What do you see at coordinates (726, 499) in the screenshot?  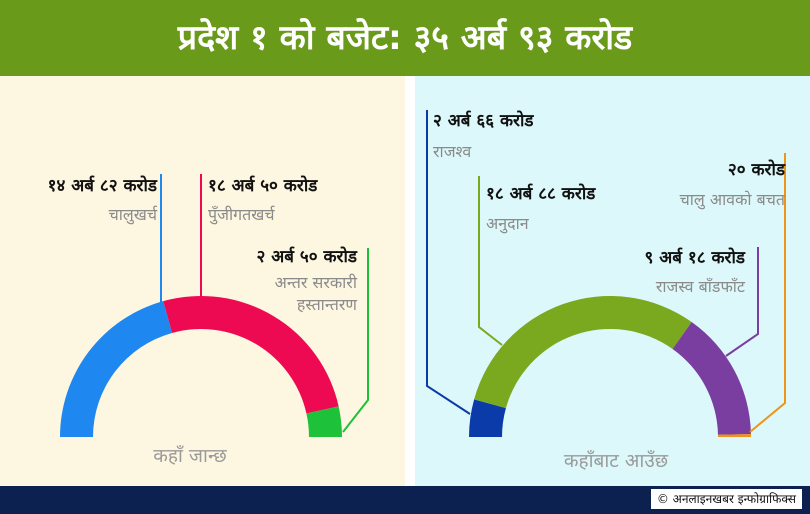 I see `credit-label: © अनलाइनखबर इन्फोग्राफिक्स` at bounding box center [726, 499].